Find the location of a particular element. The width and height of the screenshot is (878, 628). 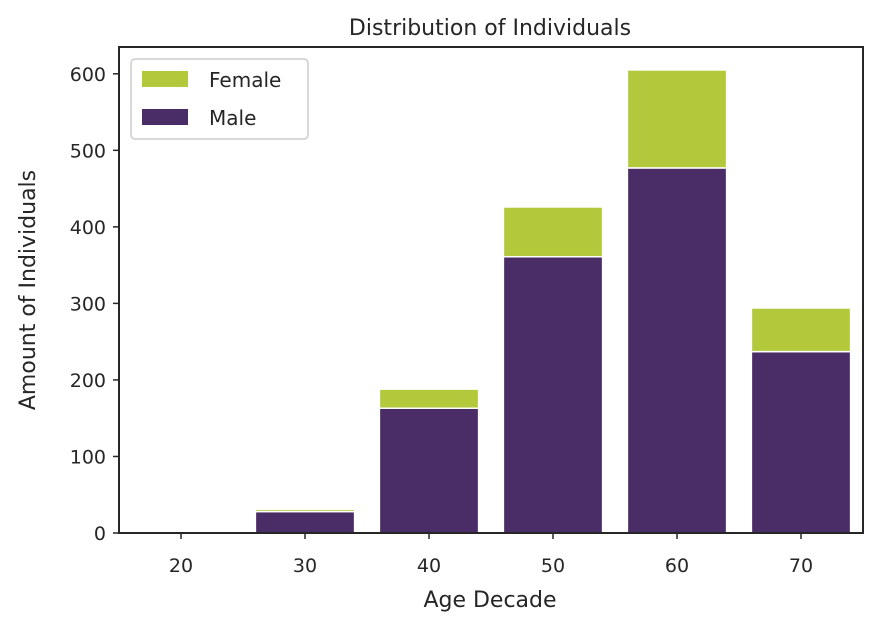

x-axis-label: Age Decade is located at coordinates (489, 600).